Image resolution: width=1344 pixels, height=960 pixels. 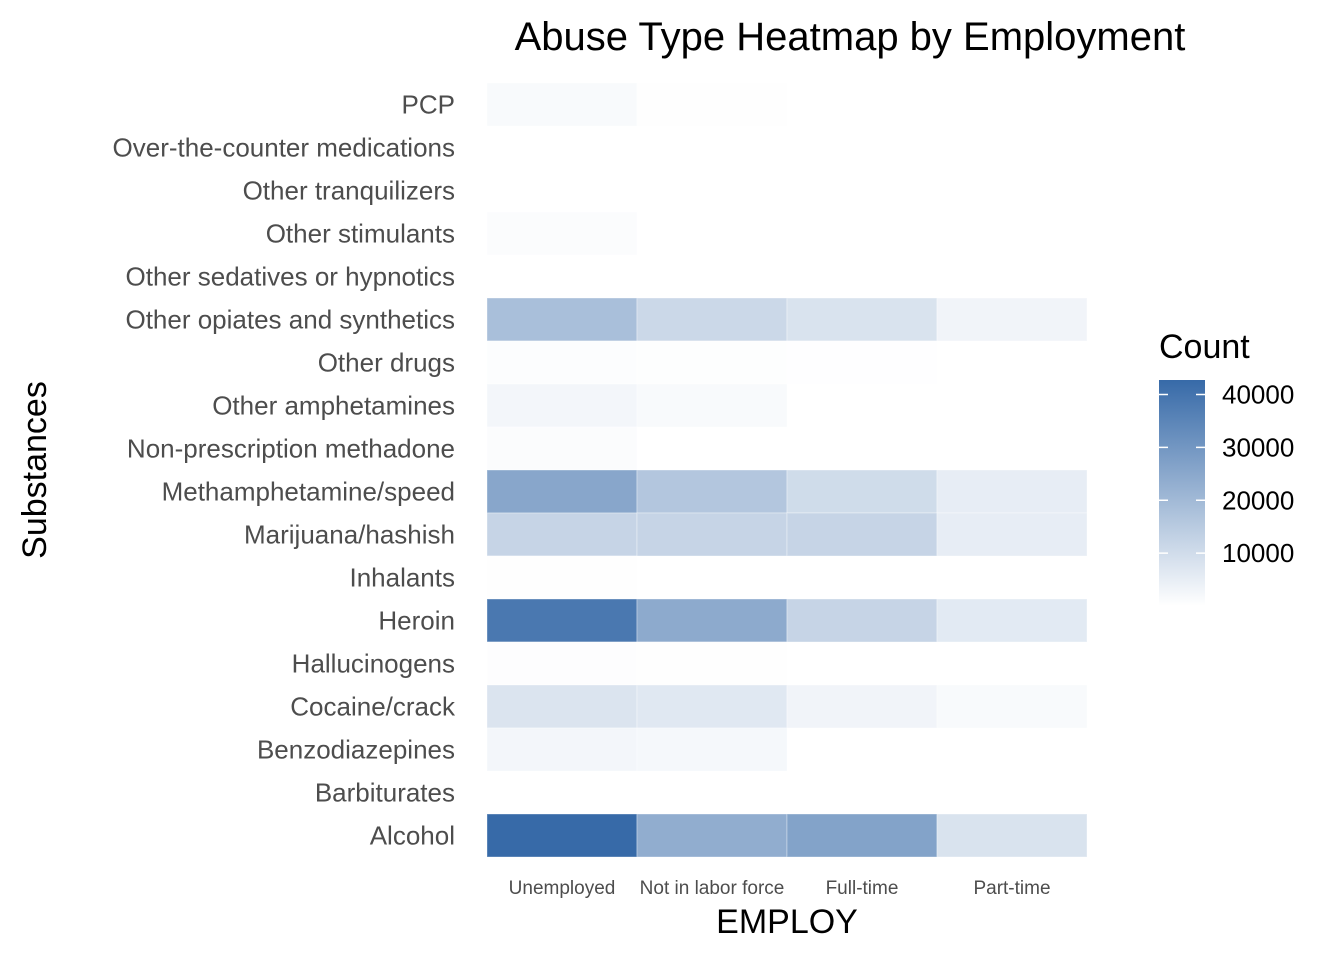 What do you see at coordinates (1226, 474) in the screenshot?
I see `legend-ticks: 10000 20000 30000 40000` at bounding box center [1226, 474].